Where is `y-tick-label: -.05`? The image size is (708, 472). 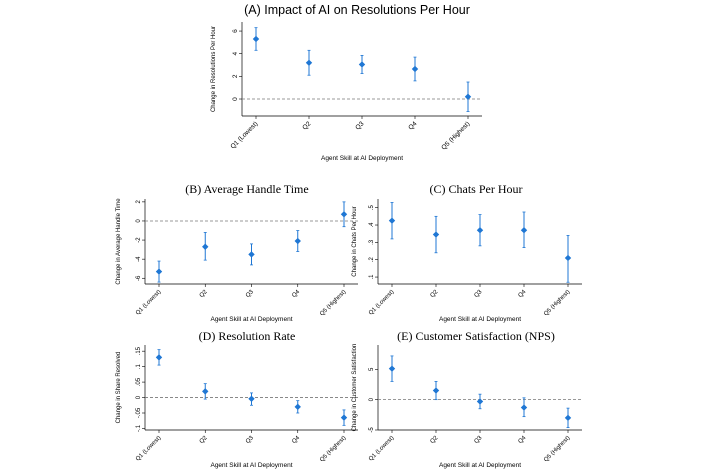 y-tick-label: -.05 is located at coordinates (139, 412).